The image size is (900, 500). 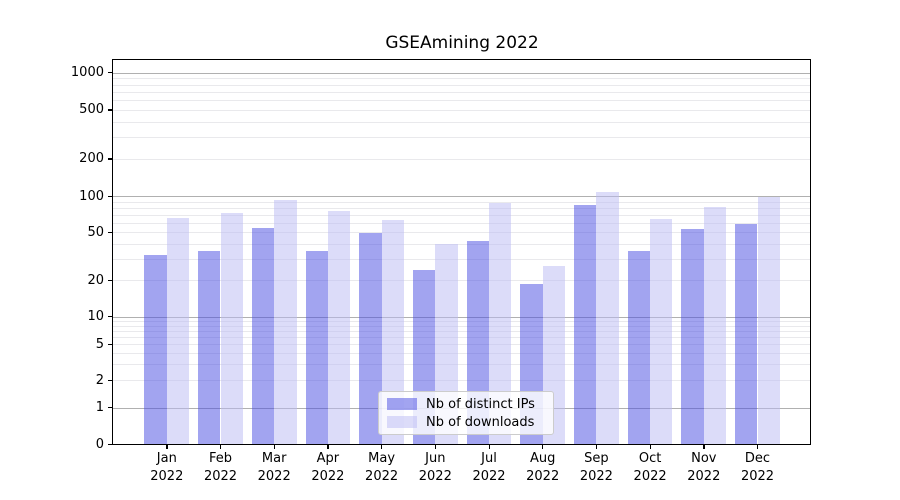 What do you see at coordinates (91, 159) in the screenshot?
I see `y-tick-label-200: 200` at bounding box center [91, 159].